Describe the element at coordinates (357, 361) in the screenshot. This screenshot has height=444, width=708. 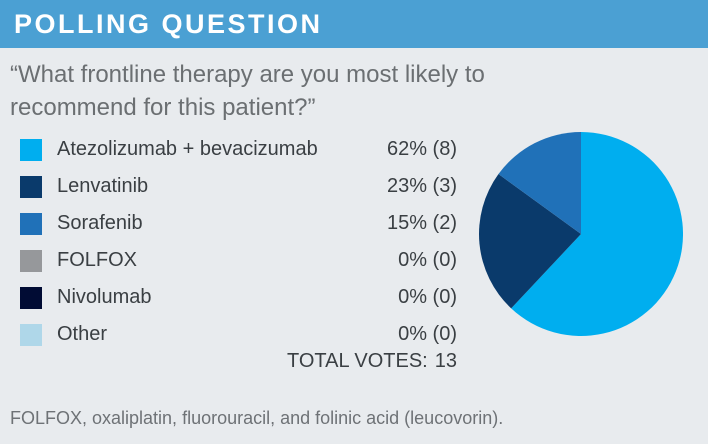
I see `total-votes-label: TOTAL VOTES:` at that location.